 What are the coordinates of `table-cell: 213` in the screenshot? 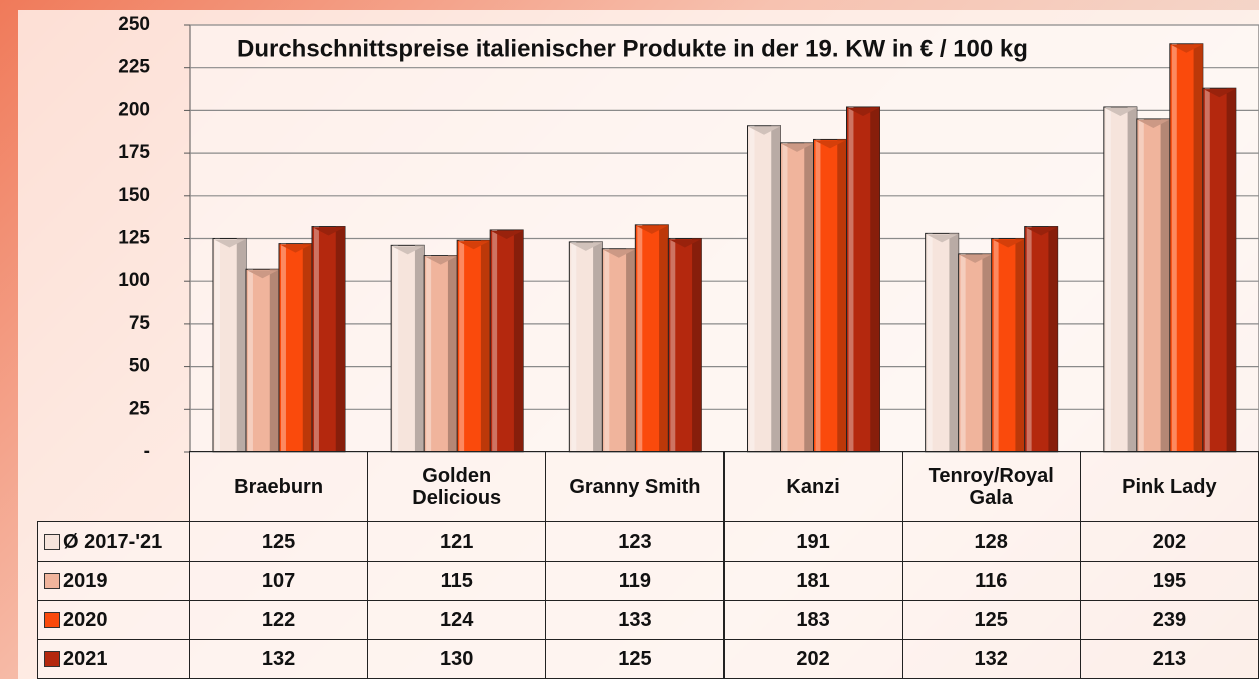 It's located at (1169, 659).